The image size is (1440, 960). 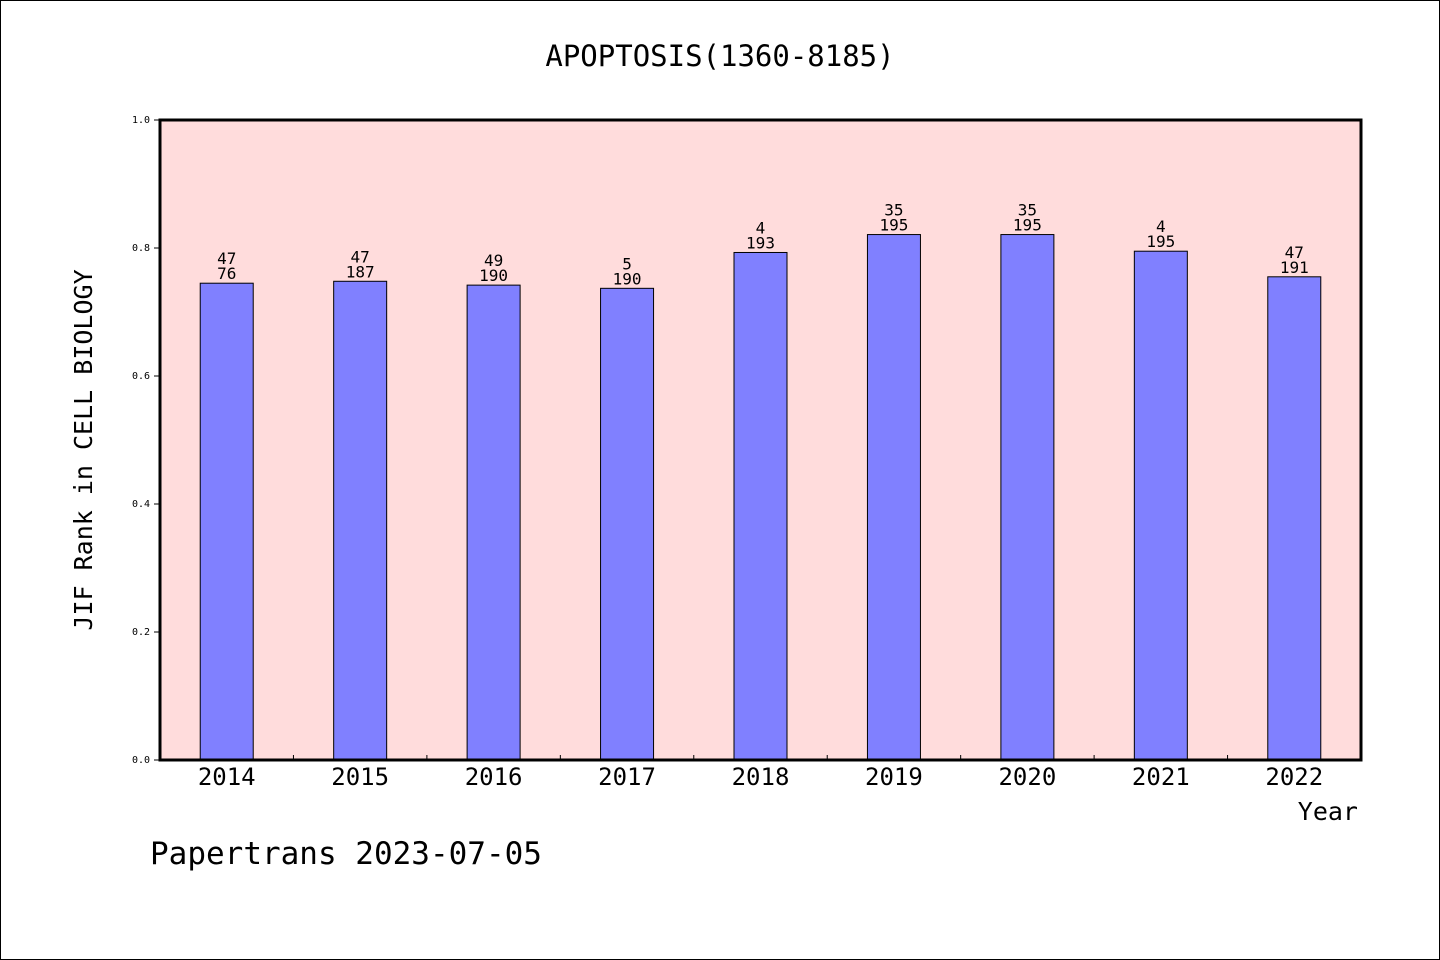 What do you see at coordinates (760, 242) in the screenshot?
I see `bar-label-bottom-2018: 193` at bounding box center [760, 242].